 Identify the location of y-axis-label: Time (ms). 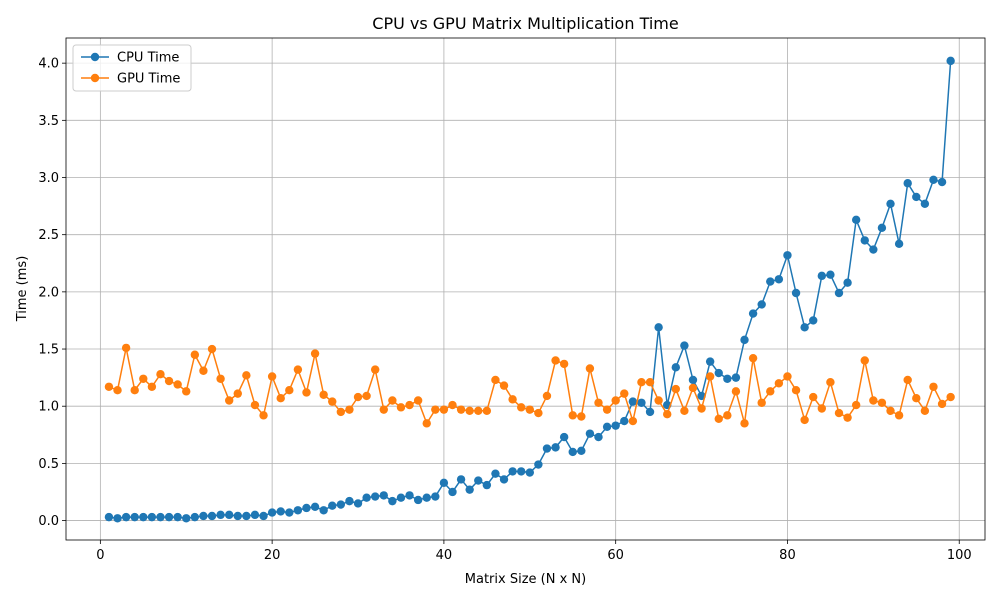
(22, 289).